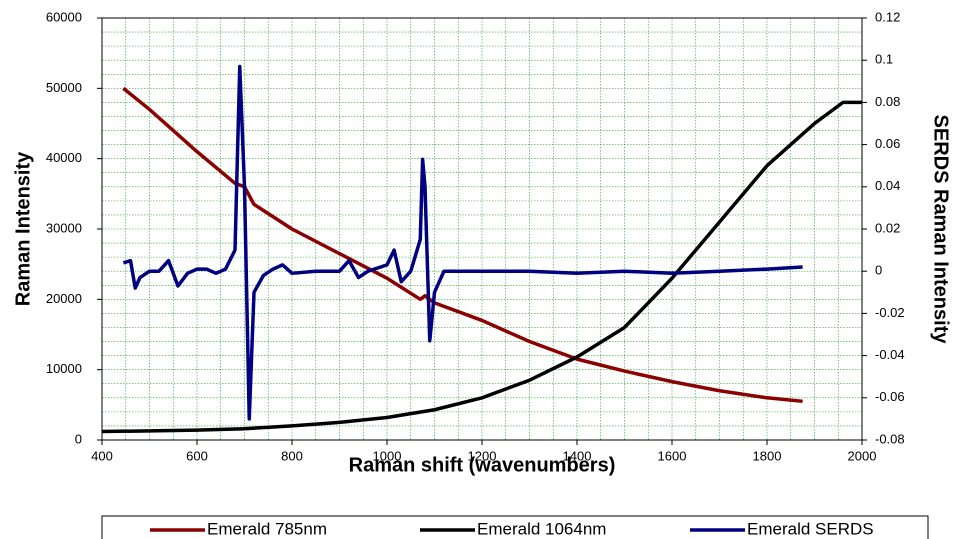  What do you see at coordinates (78, 438) in the screenshot?
I see `y-tick-label: 0` at bounding box center [78, 438].